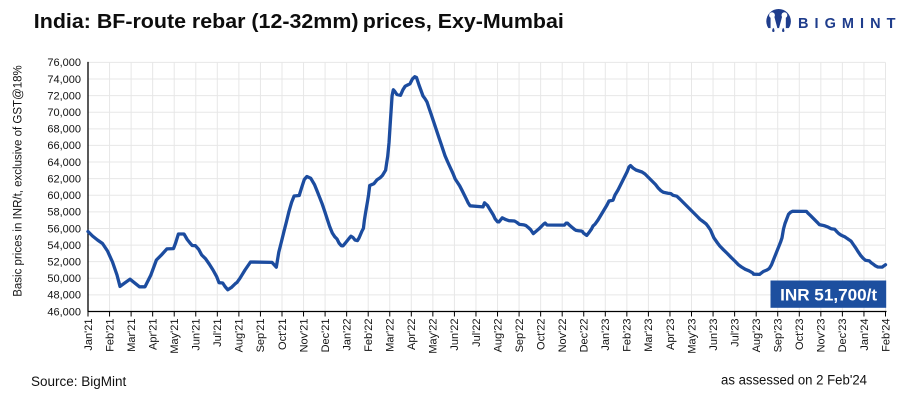  I want to click on svg-text: Dec'21, so click(326, 336).